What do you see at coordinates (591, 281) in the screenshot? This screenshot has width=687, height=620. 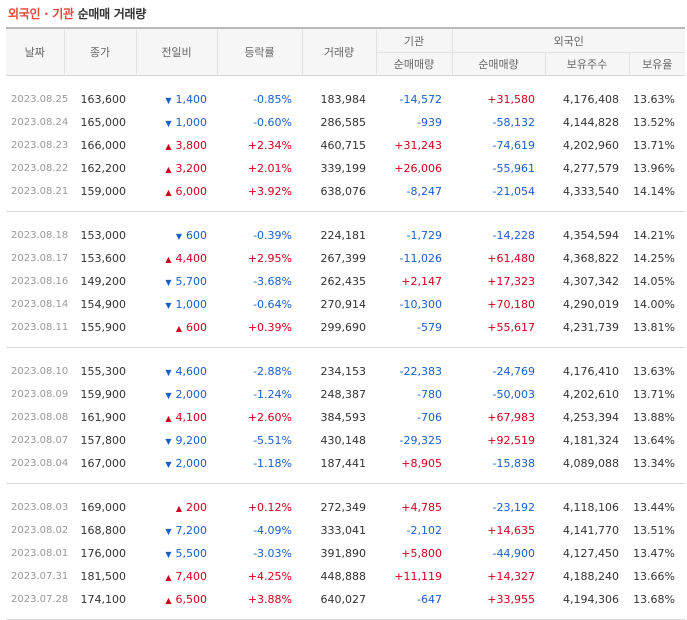 I see `foreign-hold-cell: 4,307,342` at bounding box center [591, 281].